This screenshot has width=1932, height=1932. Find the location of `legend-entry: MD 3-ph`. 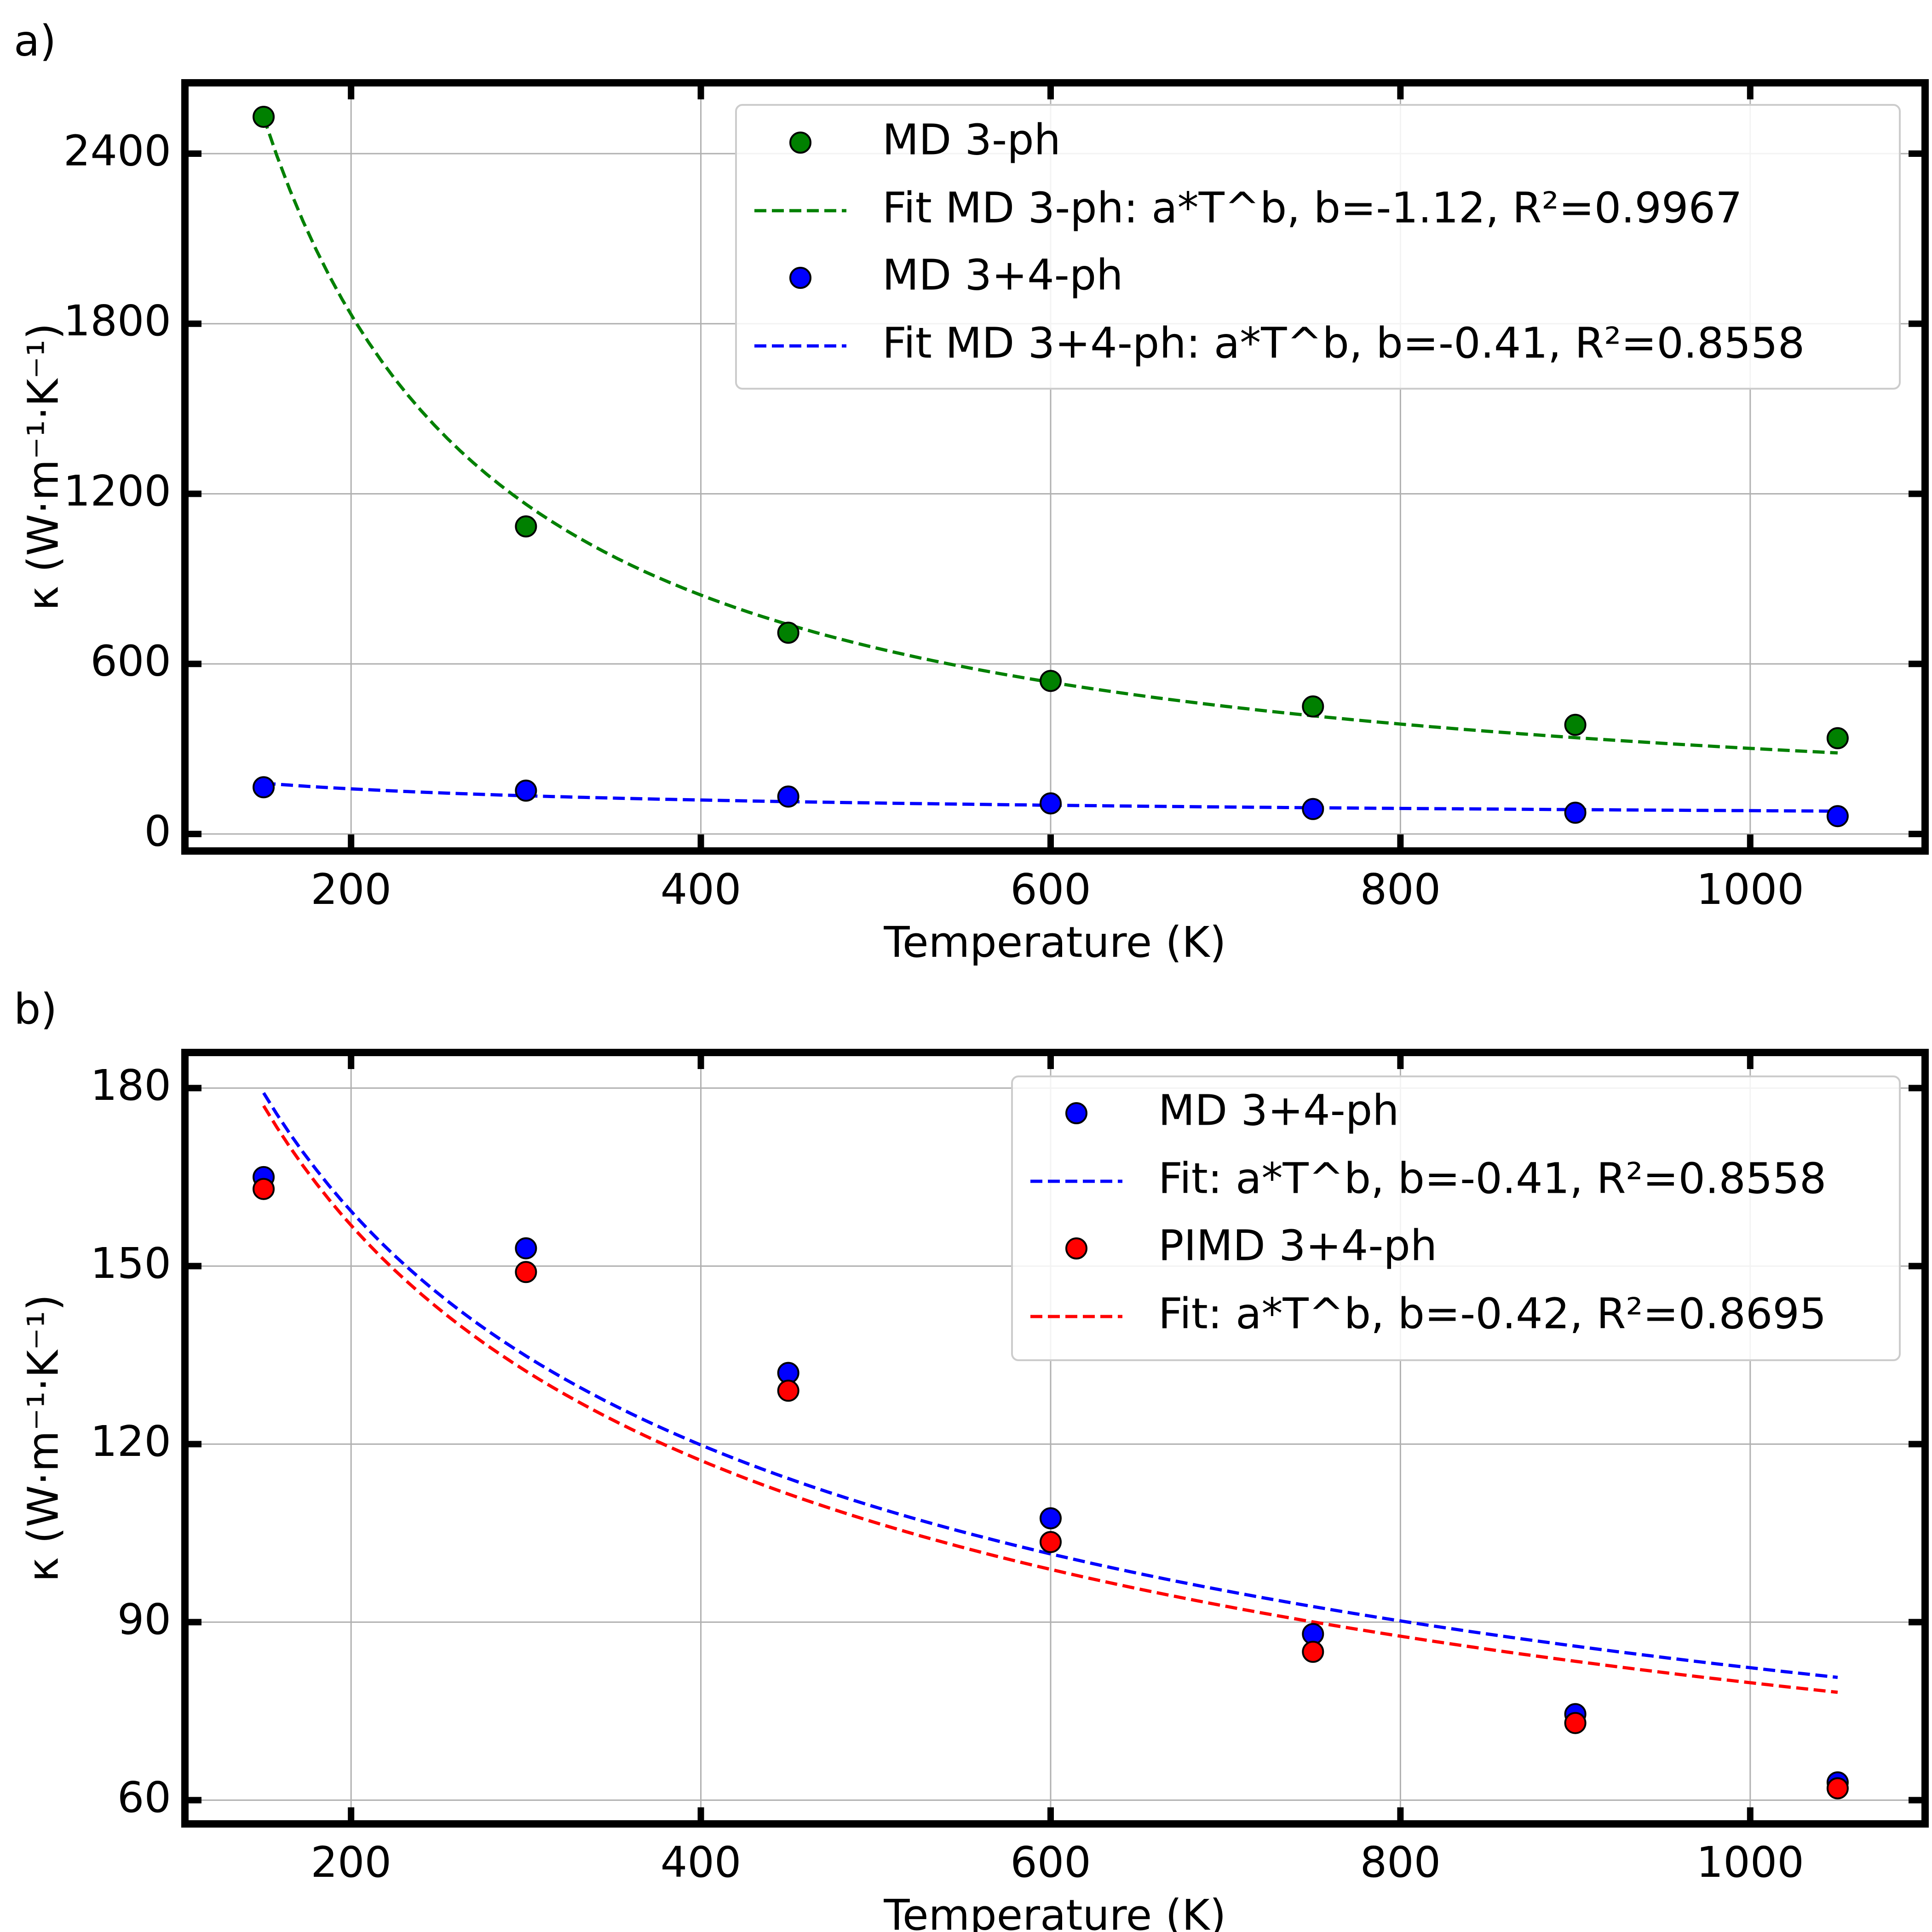

legend-entry: MD 3-ph is located at coordinates (972, 139).